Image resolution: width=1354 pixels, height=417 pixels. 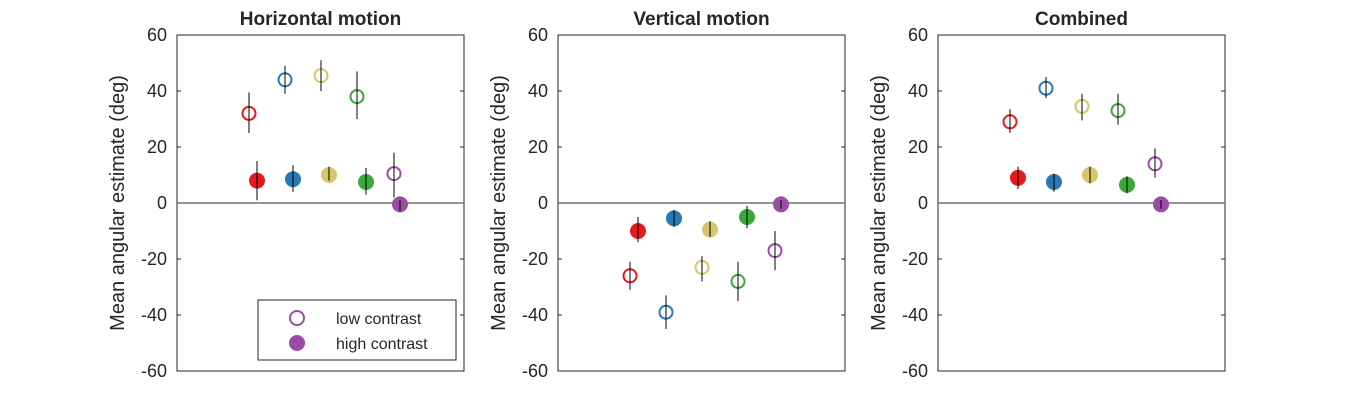 What do you see at coordinates (1081, 19) in the screenshot?
I see `panel-title: Combined` at bounding box center [1081, 19].